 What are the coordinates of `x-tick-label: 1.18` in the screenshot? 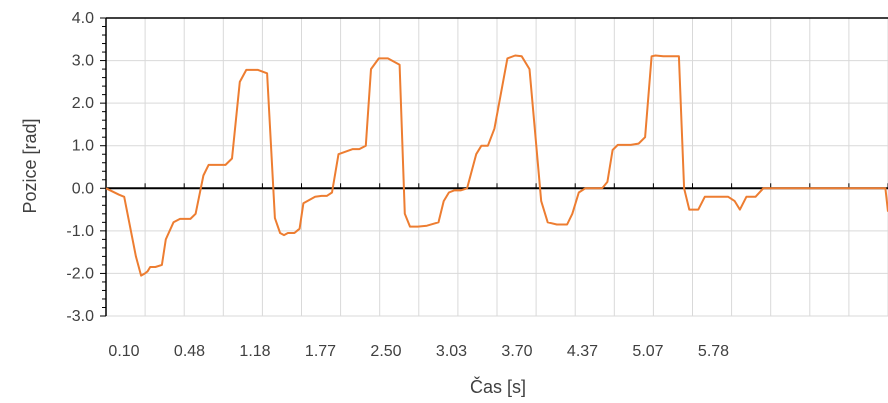 It's located at (254, 351).